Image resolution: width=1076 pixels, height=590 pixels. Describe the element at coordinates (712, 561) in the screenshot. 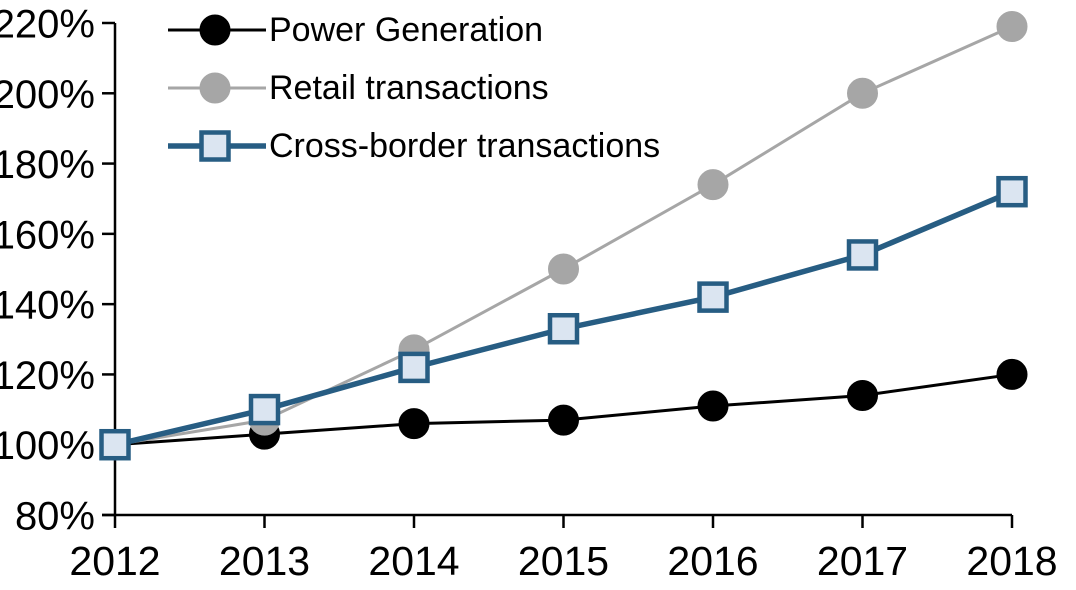

I see `x-tick-label: 2016` at that location.